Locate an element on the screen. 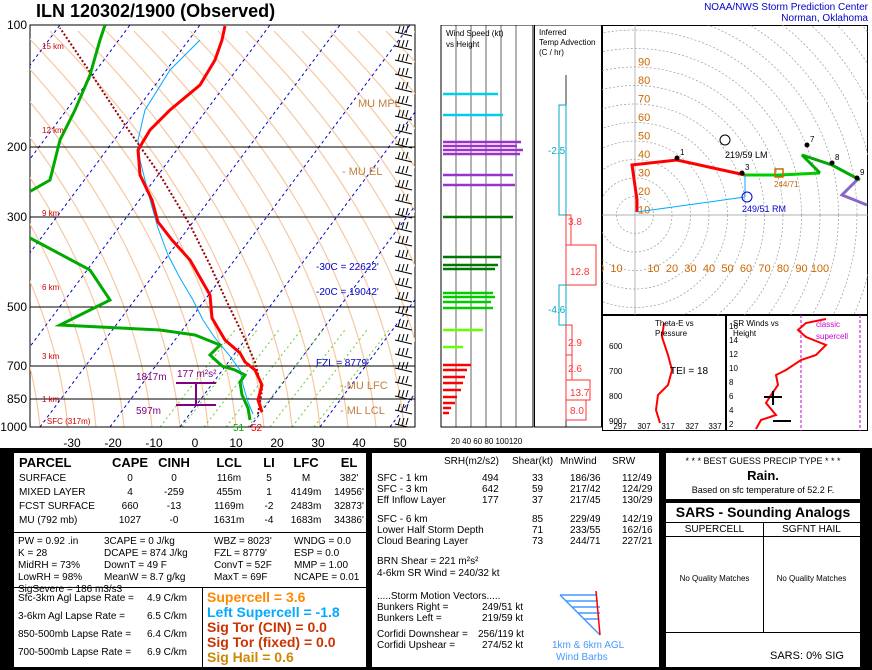 This screenshot has width=872, height=670. kin-value: 37 is located at coordinates (538, 500).